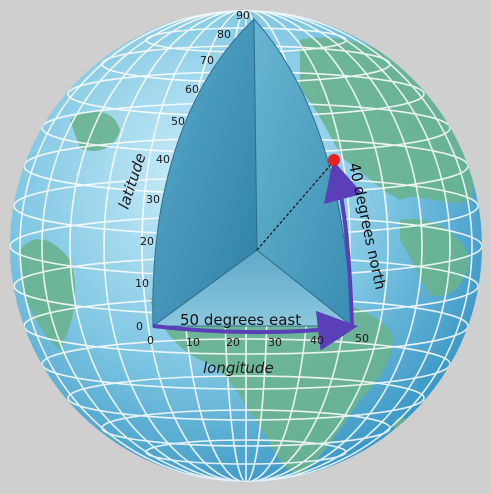  I want to click on lat-tick-10: 10, so click(142, 283).